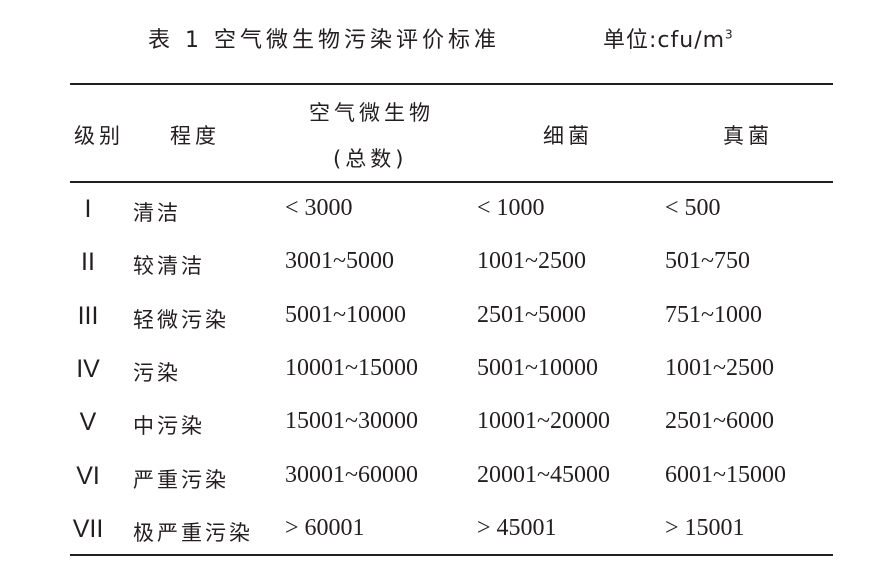  Describe the element at coordinates (451, 84) in the screenshot. I see `top-rule` at that location.